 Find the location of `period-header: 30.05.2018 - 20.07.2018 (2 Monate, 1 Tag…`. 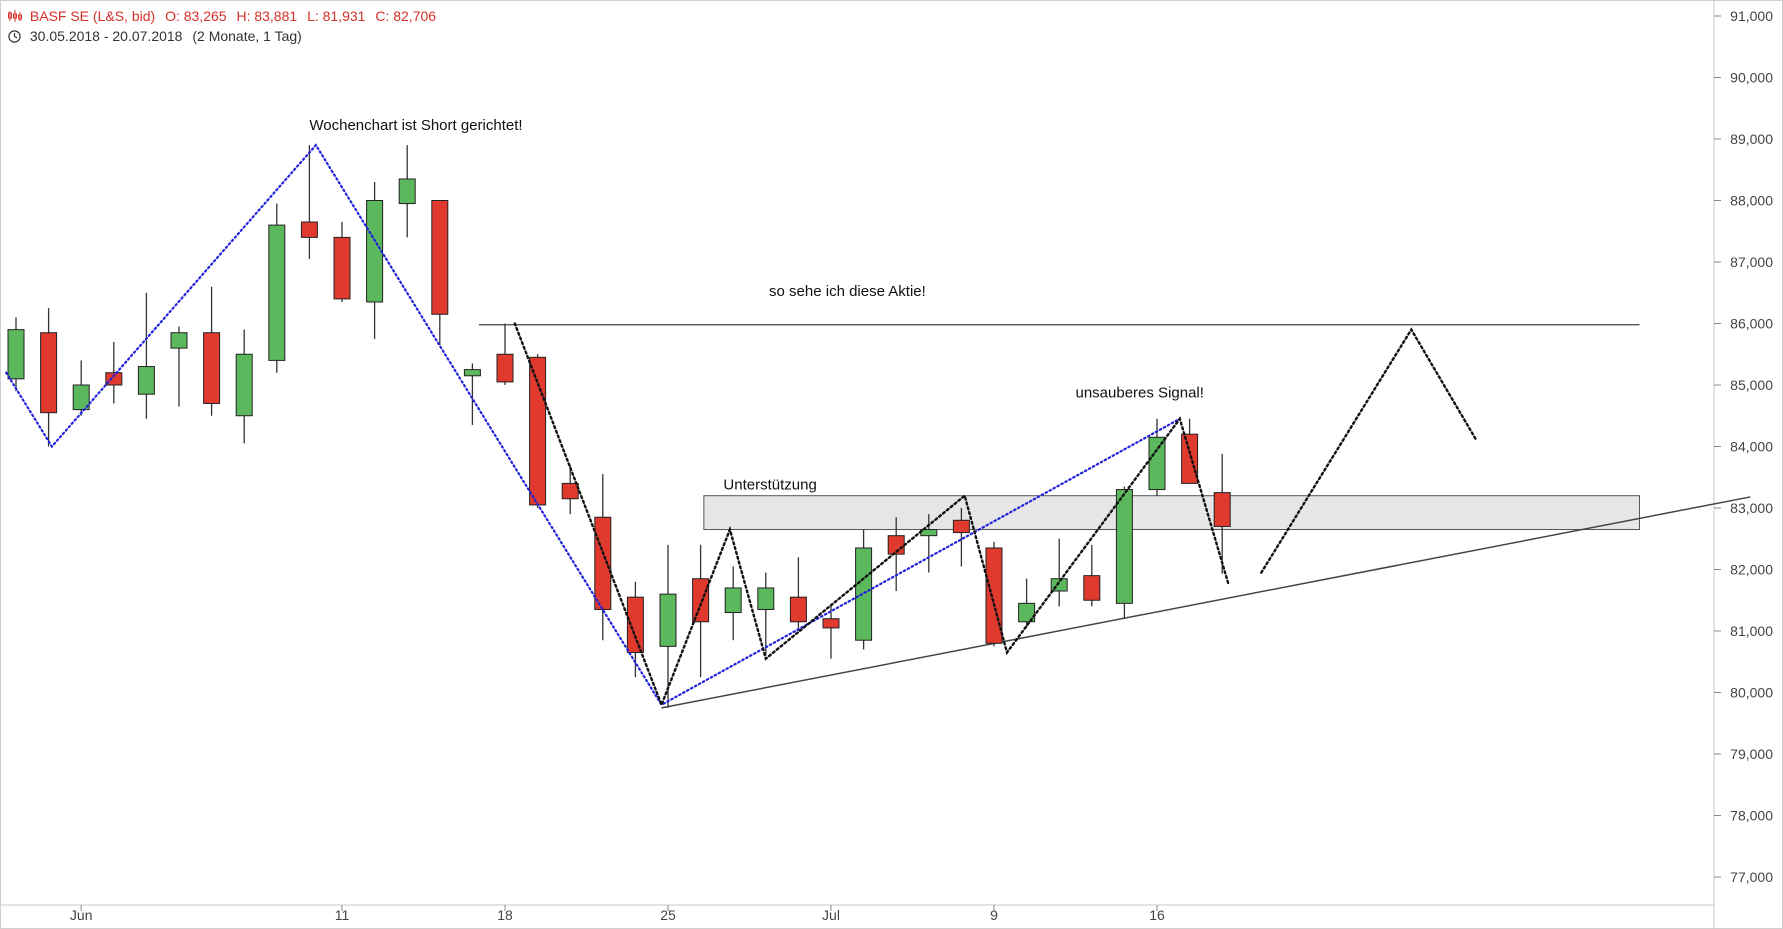

period-header: 30.05.2018 - 20.07.2018 (2 Monate, 1 Tag… is located at coordinates (158, 36).